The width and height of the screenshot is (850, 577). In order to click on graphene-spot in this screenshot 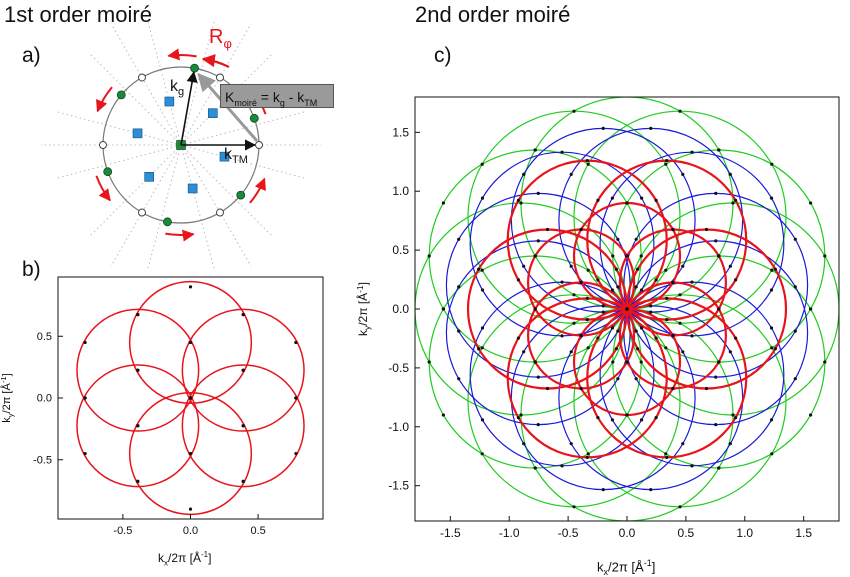, I will do `click(167, 222)`.